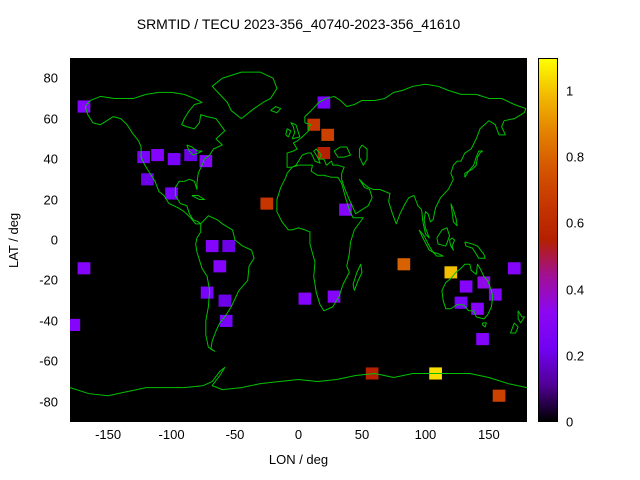 This screenshot has height=480, width=640. I want to click on y-tick-label: 20, so click(50, 200).